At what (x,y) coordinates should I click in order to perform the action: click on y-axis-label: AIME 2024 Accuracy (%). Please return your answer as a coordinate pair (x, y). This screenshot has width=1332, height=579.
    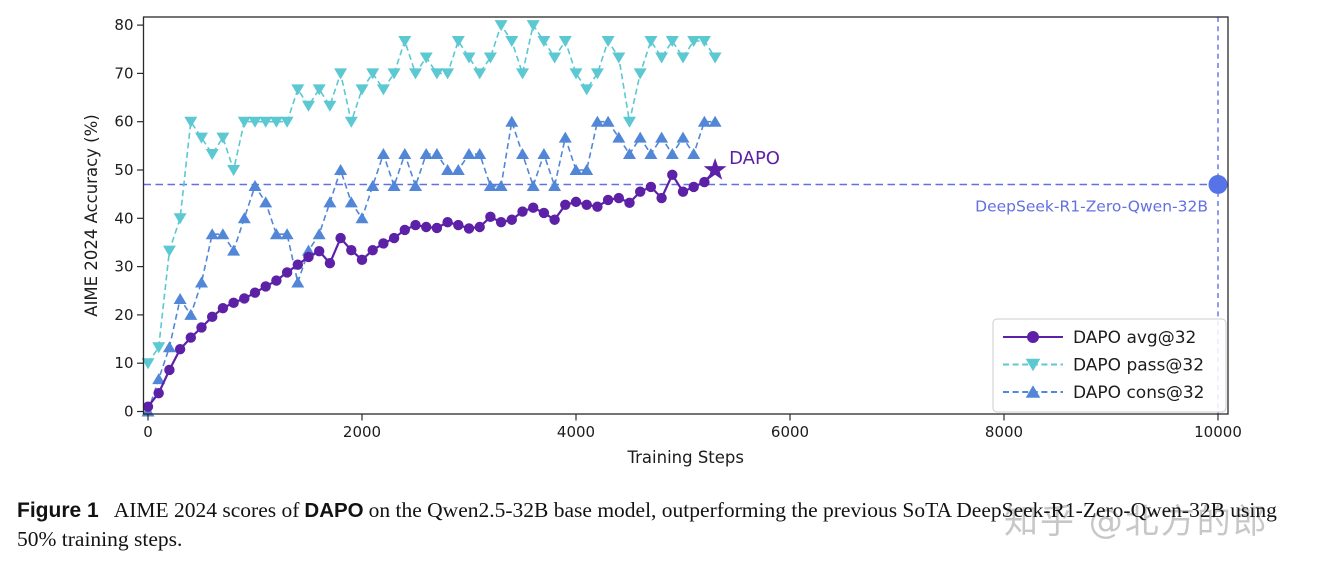
    Looking at the image, I should click on (91, 215).